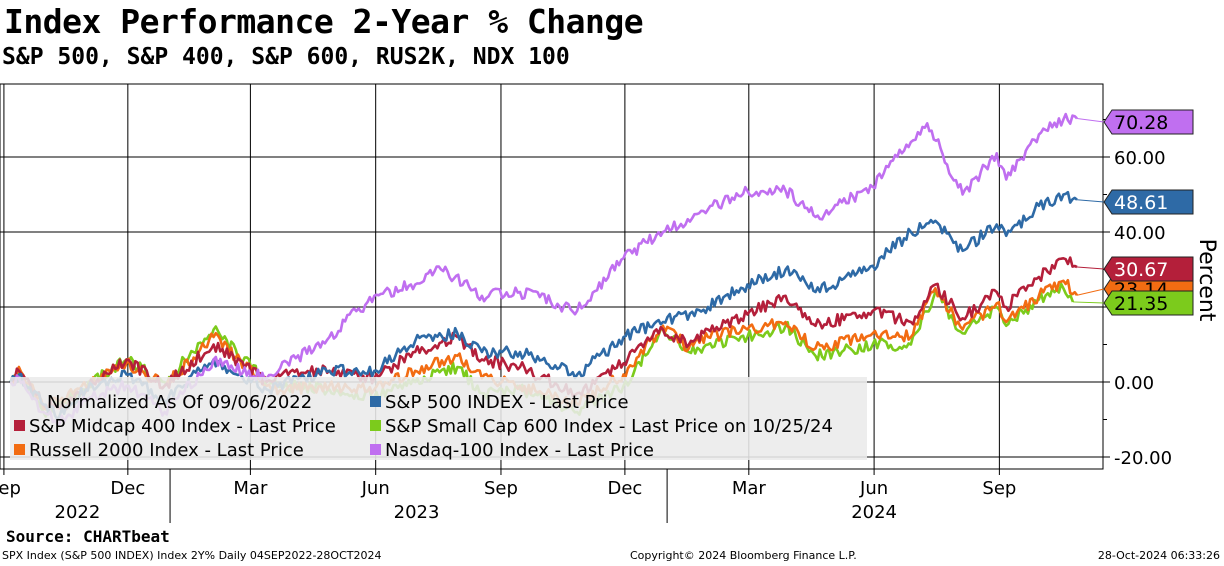  Describe the element at coordinates (743, 555) in the screenshot. I see `footer-copyright: Copyright© 2024 Bloomberg Finance L.P.` at that location.